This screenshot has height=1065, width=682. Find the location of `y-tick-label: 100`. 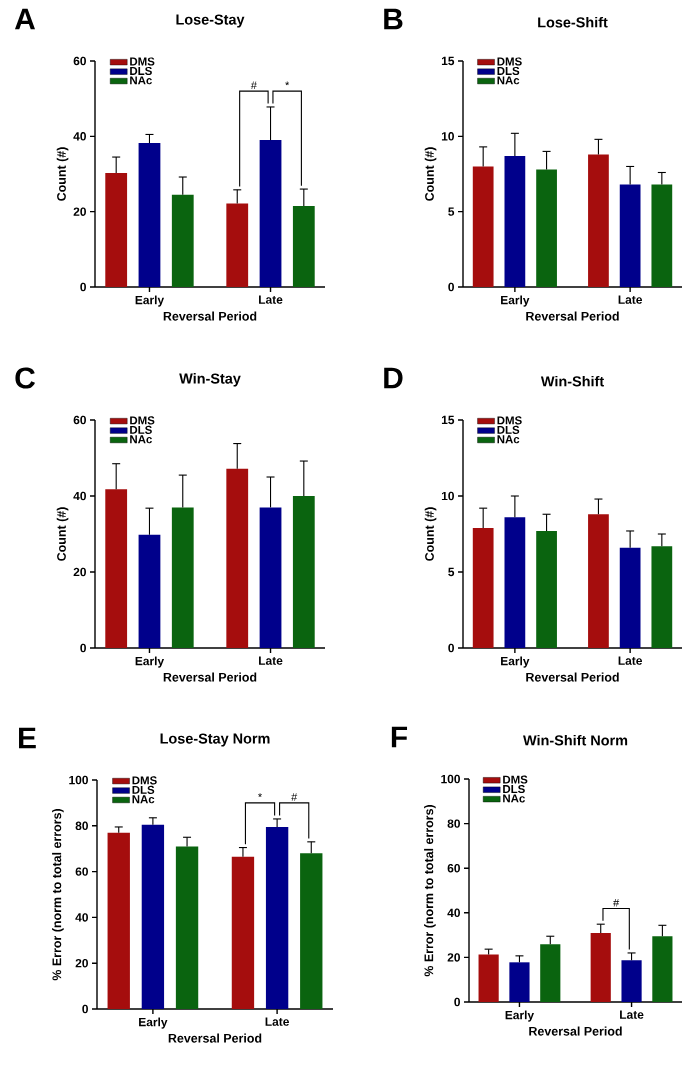

y-tick-label: 100 is located at coordinates (450, 779).